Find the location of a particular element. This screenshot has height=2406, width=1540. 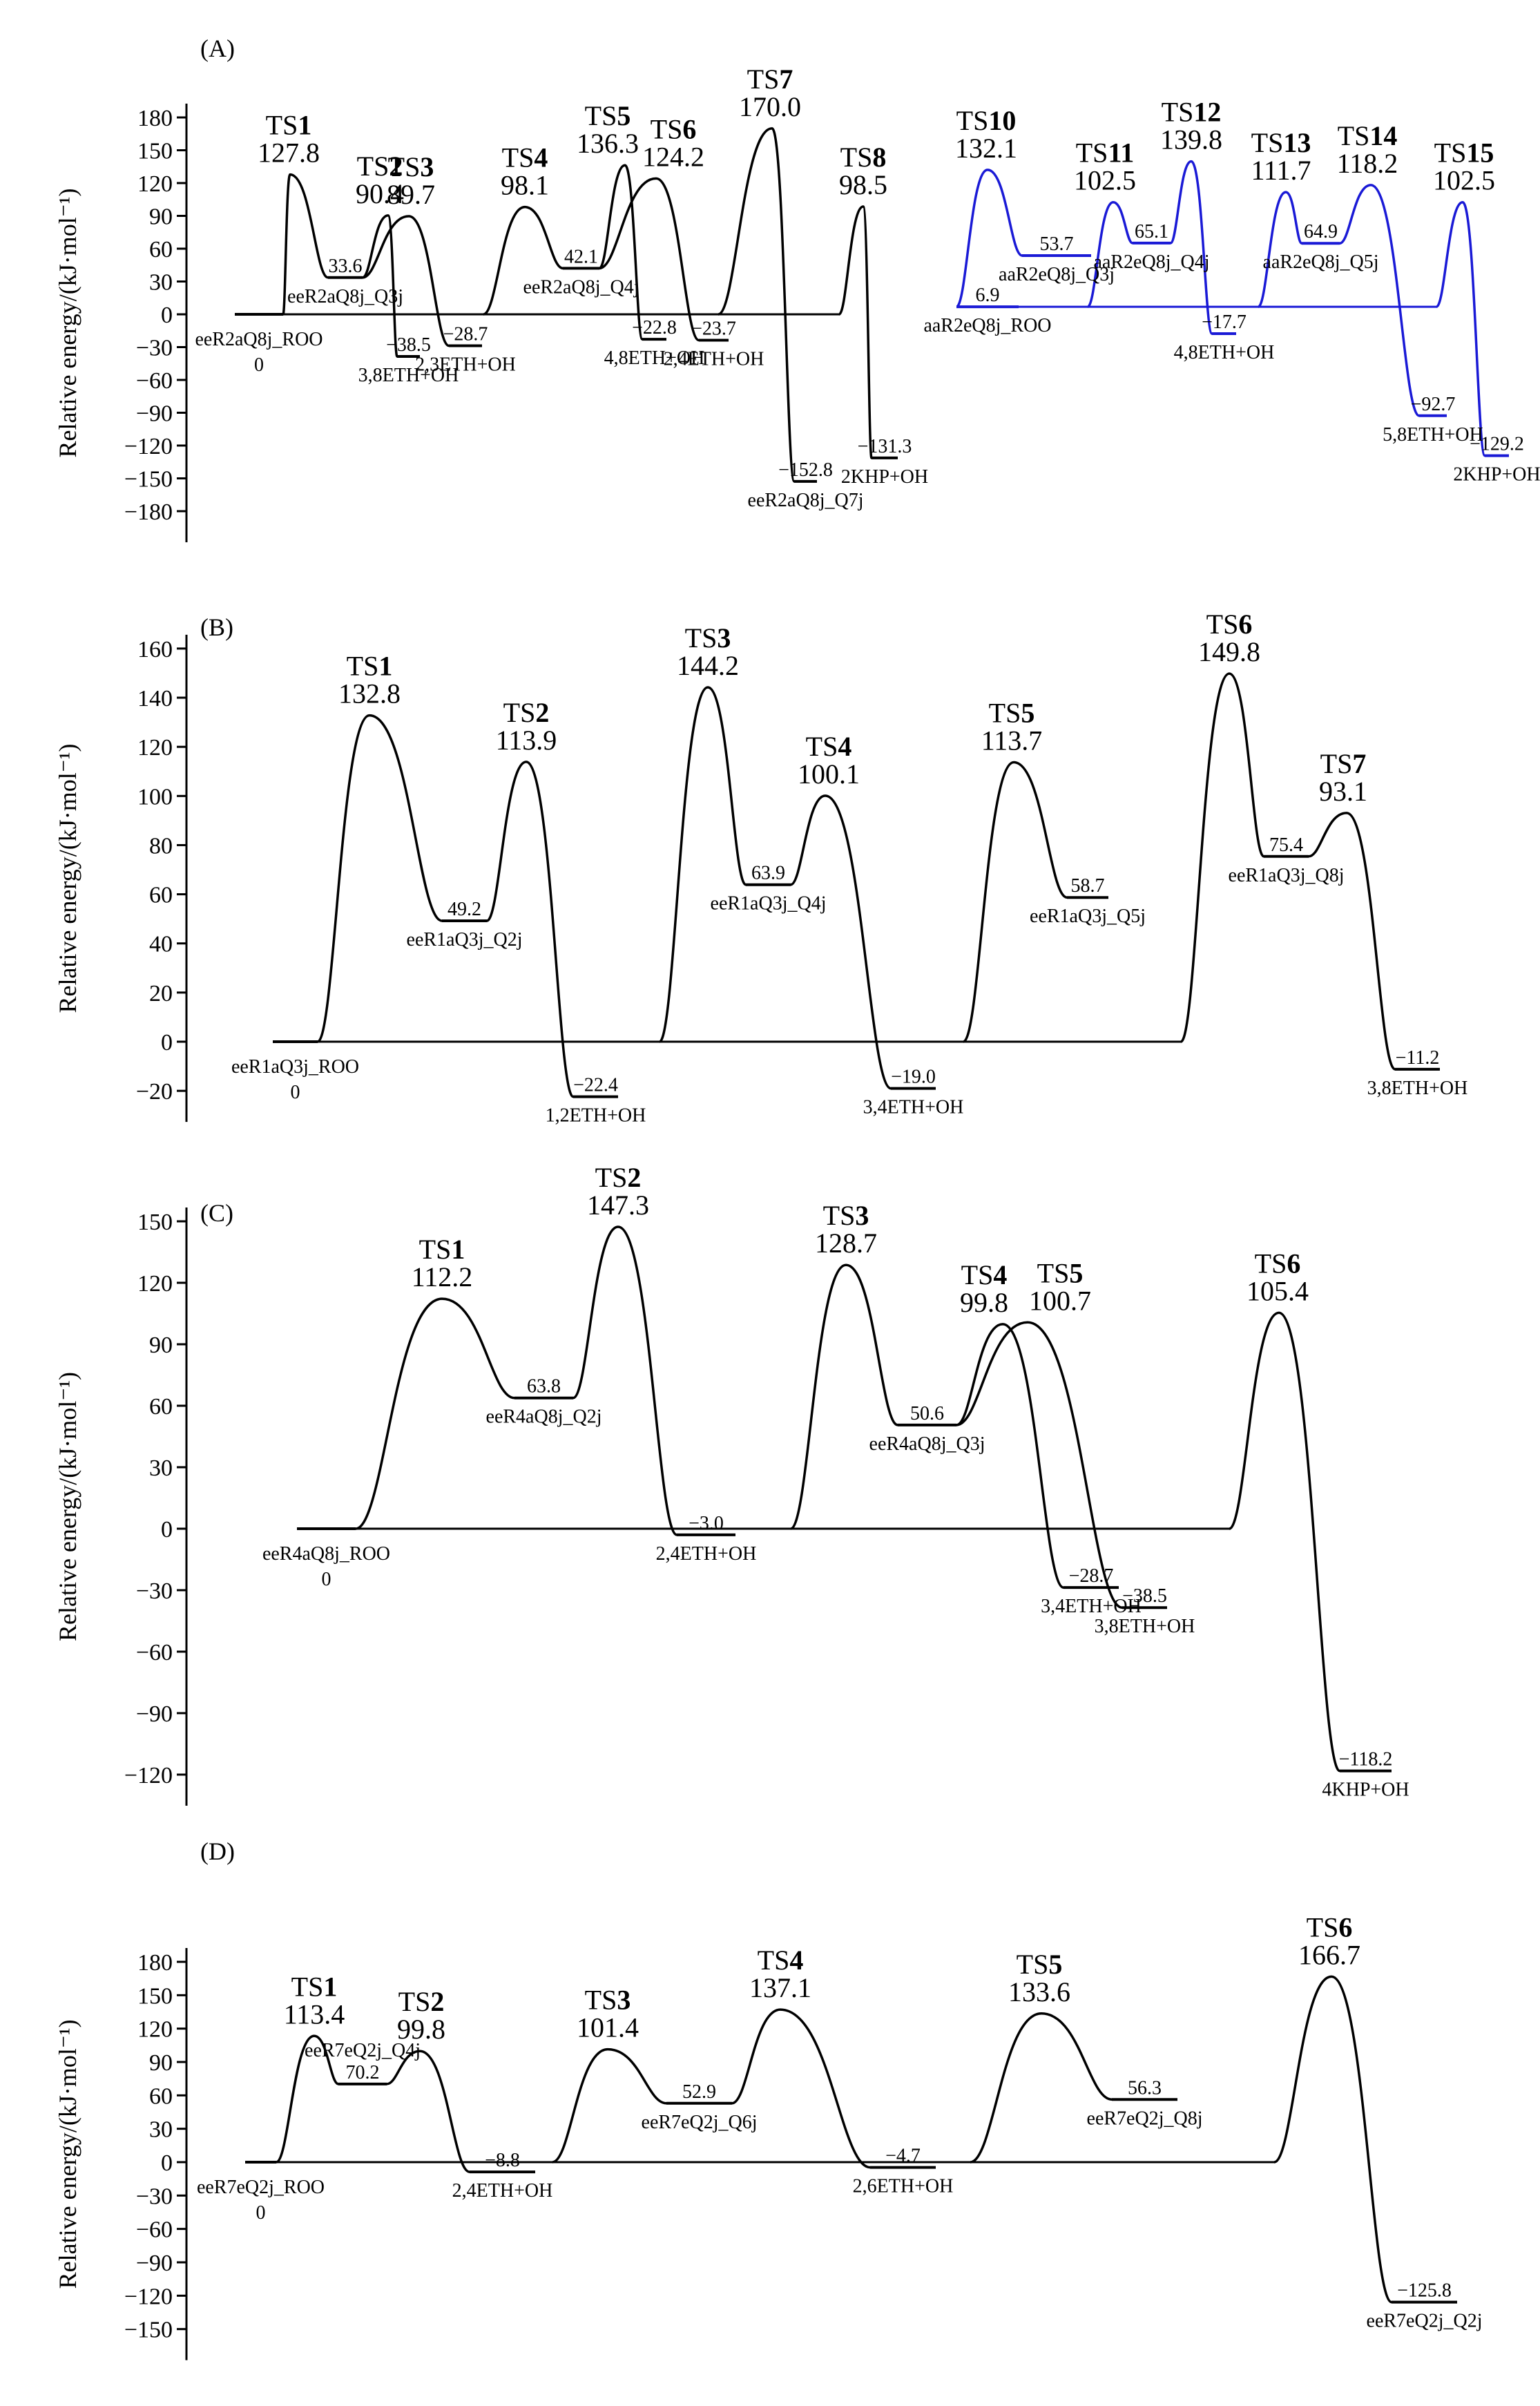

ts-energy: 127.8 is located at coordinates (289, 153).